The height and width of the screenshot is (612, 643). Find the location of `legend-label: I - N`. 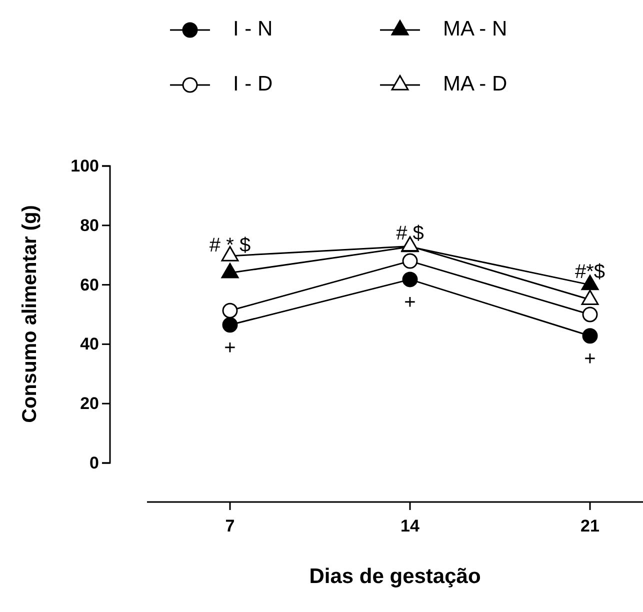

legend-label: I - N is located at coordinates (253, 29).